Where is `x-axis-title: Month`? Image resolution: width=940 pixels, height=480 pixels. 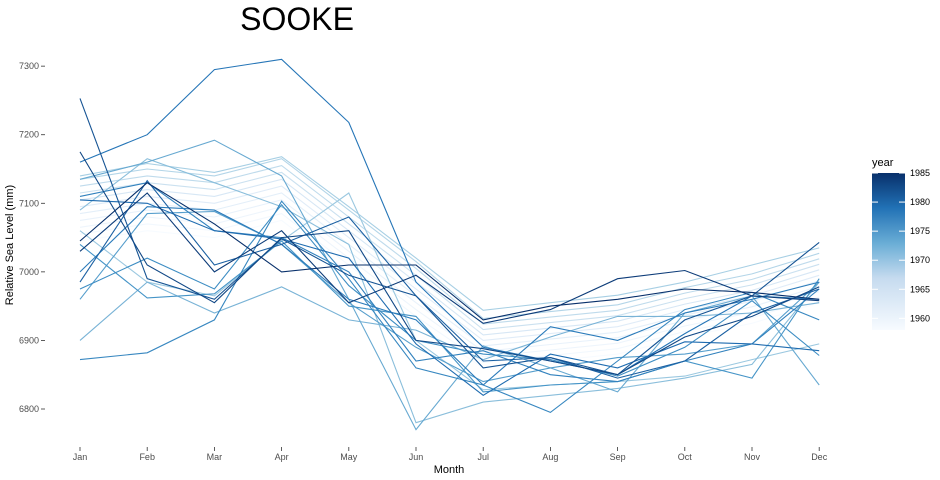
x-axis-title: Month is located at coordinates (449, 470).